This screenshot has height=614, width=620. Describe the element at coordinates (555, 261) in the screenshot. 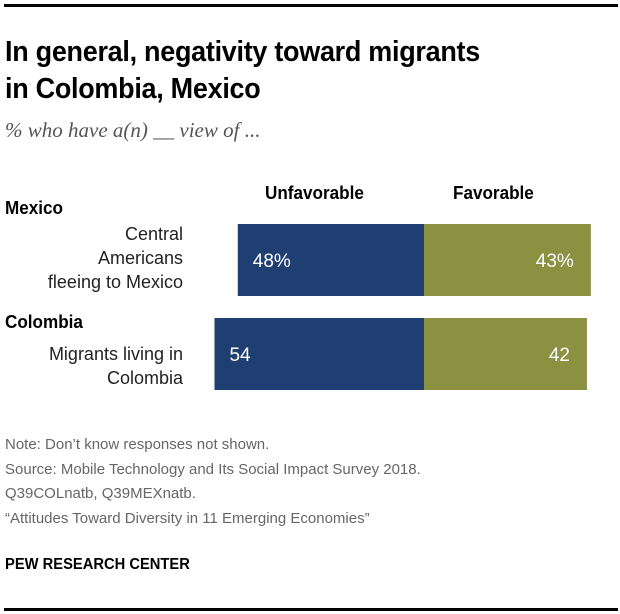

I see `data-label-favorable: 43%` at that location.